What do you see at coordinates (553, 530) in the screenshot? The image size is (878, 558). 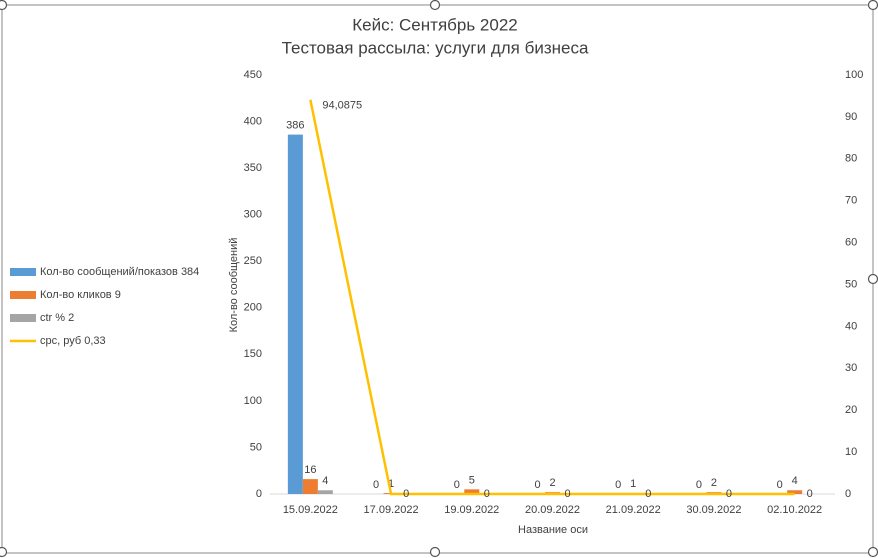 I see `x-axis-title: Название оси` at bounding box center [553, 530].